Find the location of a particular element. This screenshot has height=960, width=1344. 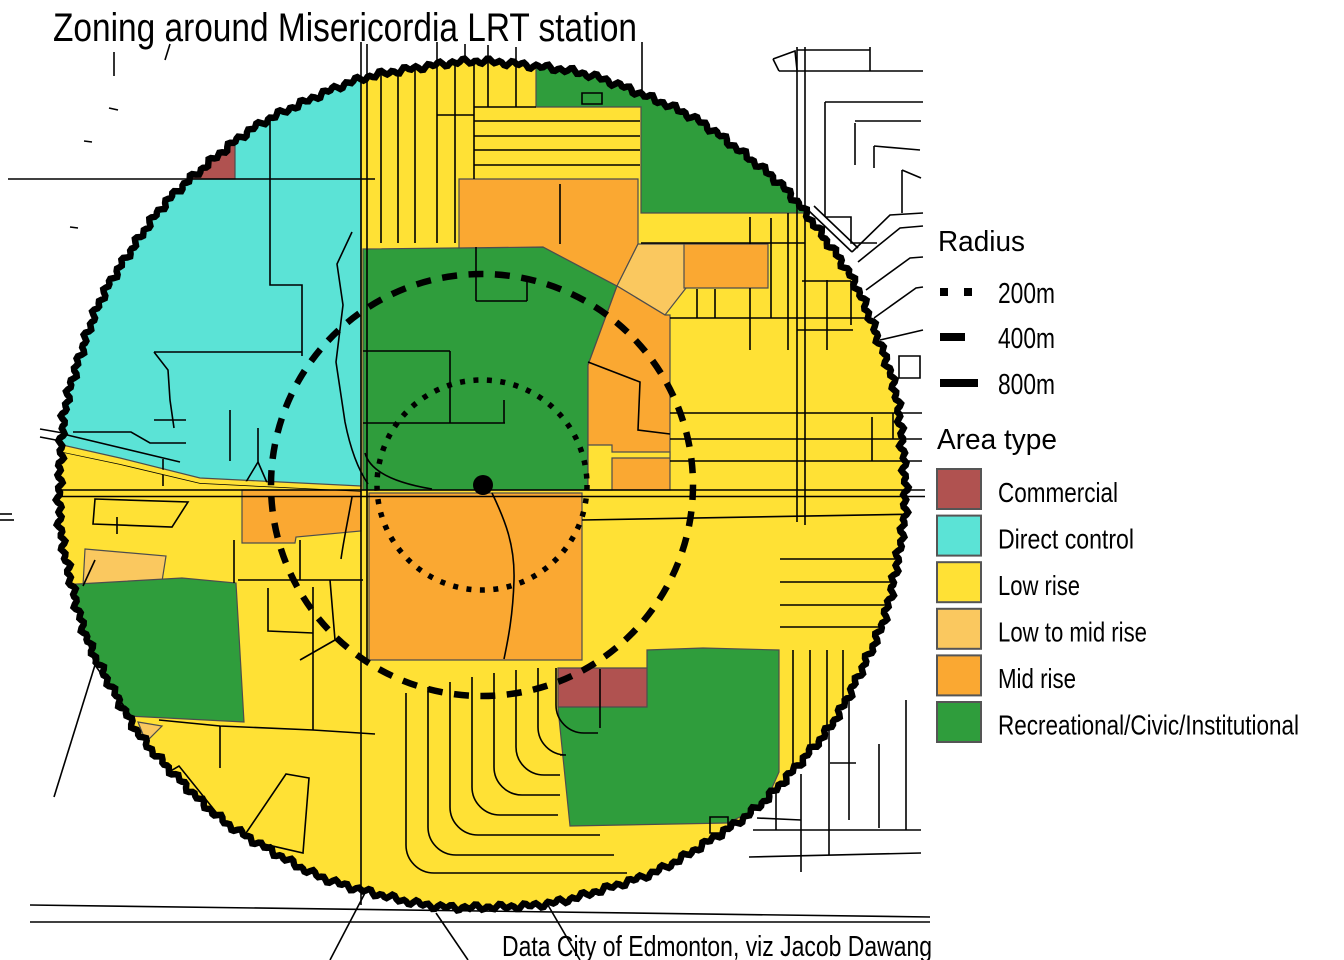

svg-text:Data City of Edmonton, viz Jac: Data City of Edmonton, viz Jacob Dawang is located at coordinates (717, 945).